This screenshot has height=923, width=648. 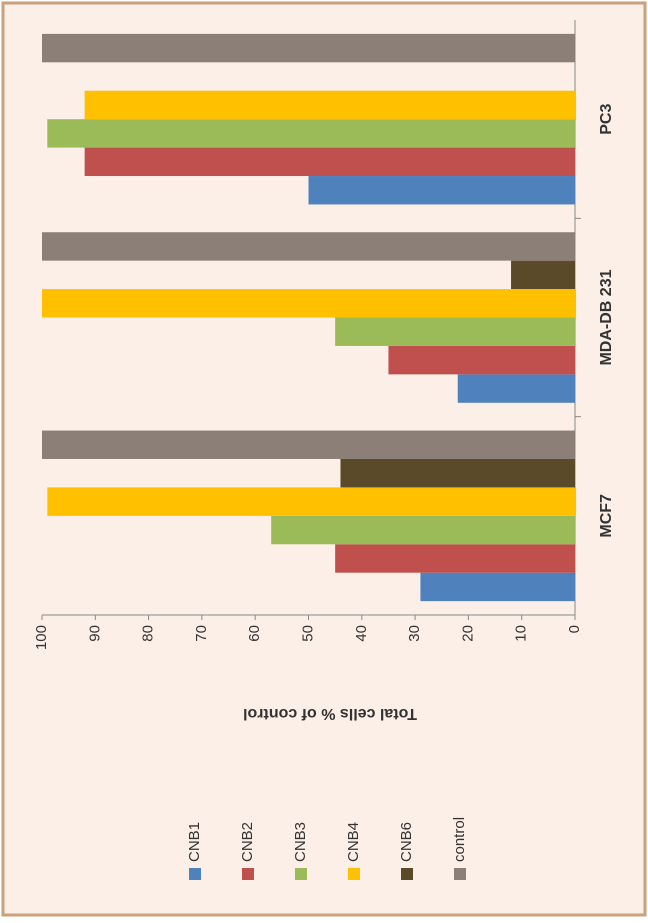 I want to click on legend-label: CNB3, so click(x=300, y=842).